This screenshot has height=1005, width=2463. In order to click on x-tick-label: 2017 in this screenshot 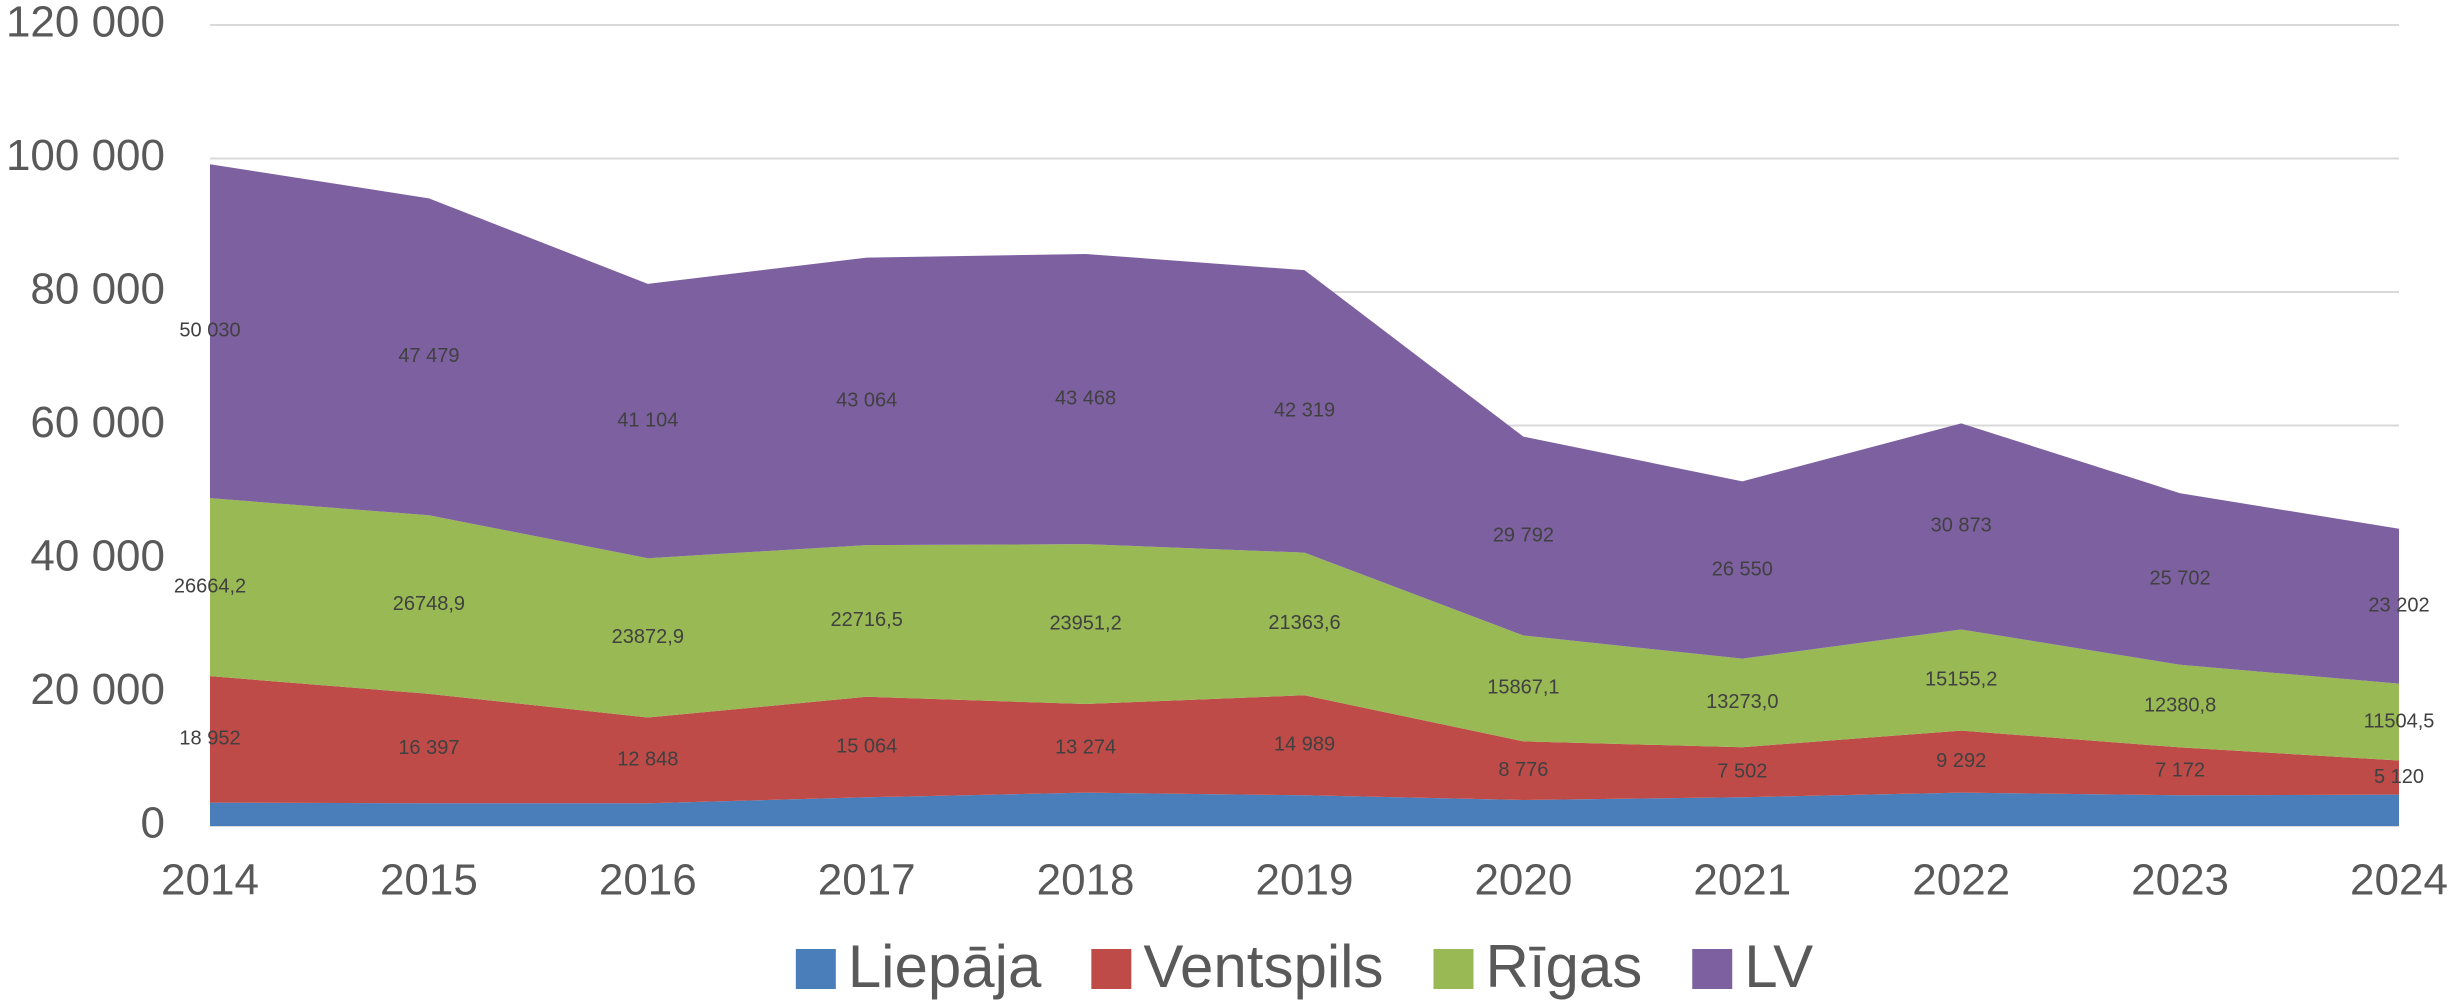, I will do `click(867, 880)`.